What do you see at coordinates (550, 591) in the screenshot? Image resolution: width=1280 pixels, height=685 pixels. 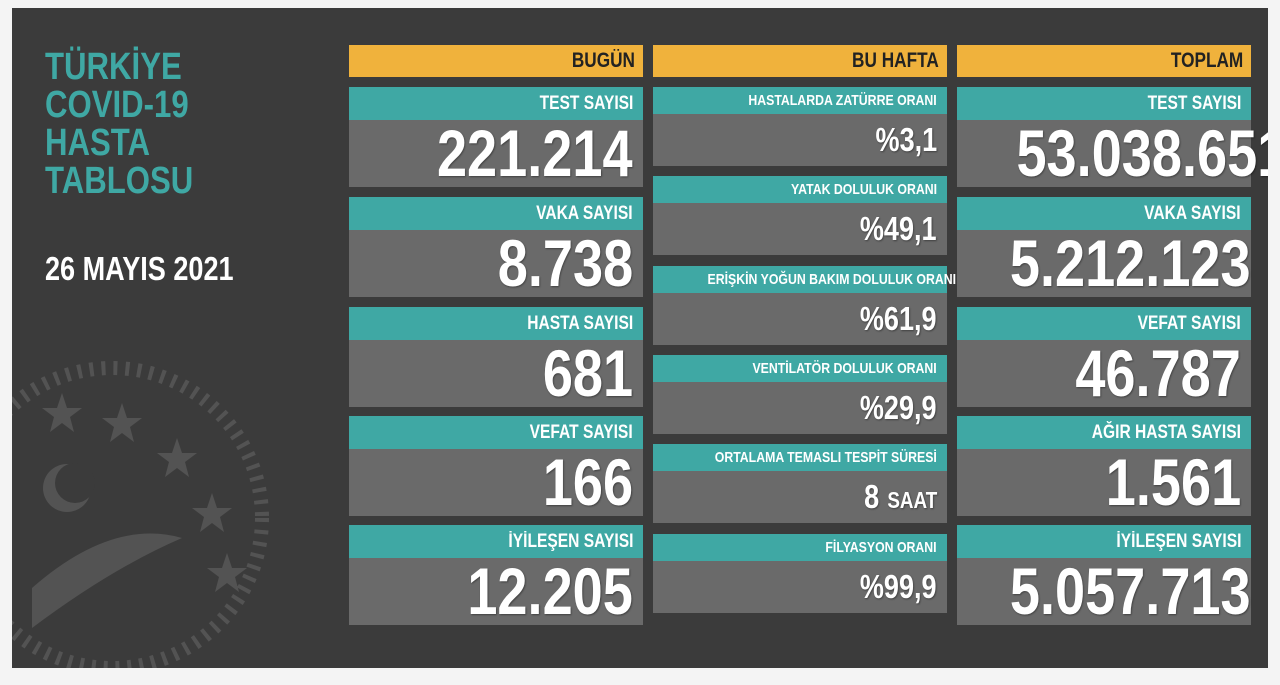 I see `value-text: 12.205` at bounding box center [550, 591].